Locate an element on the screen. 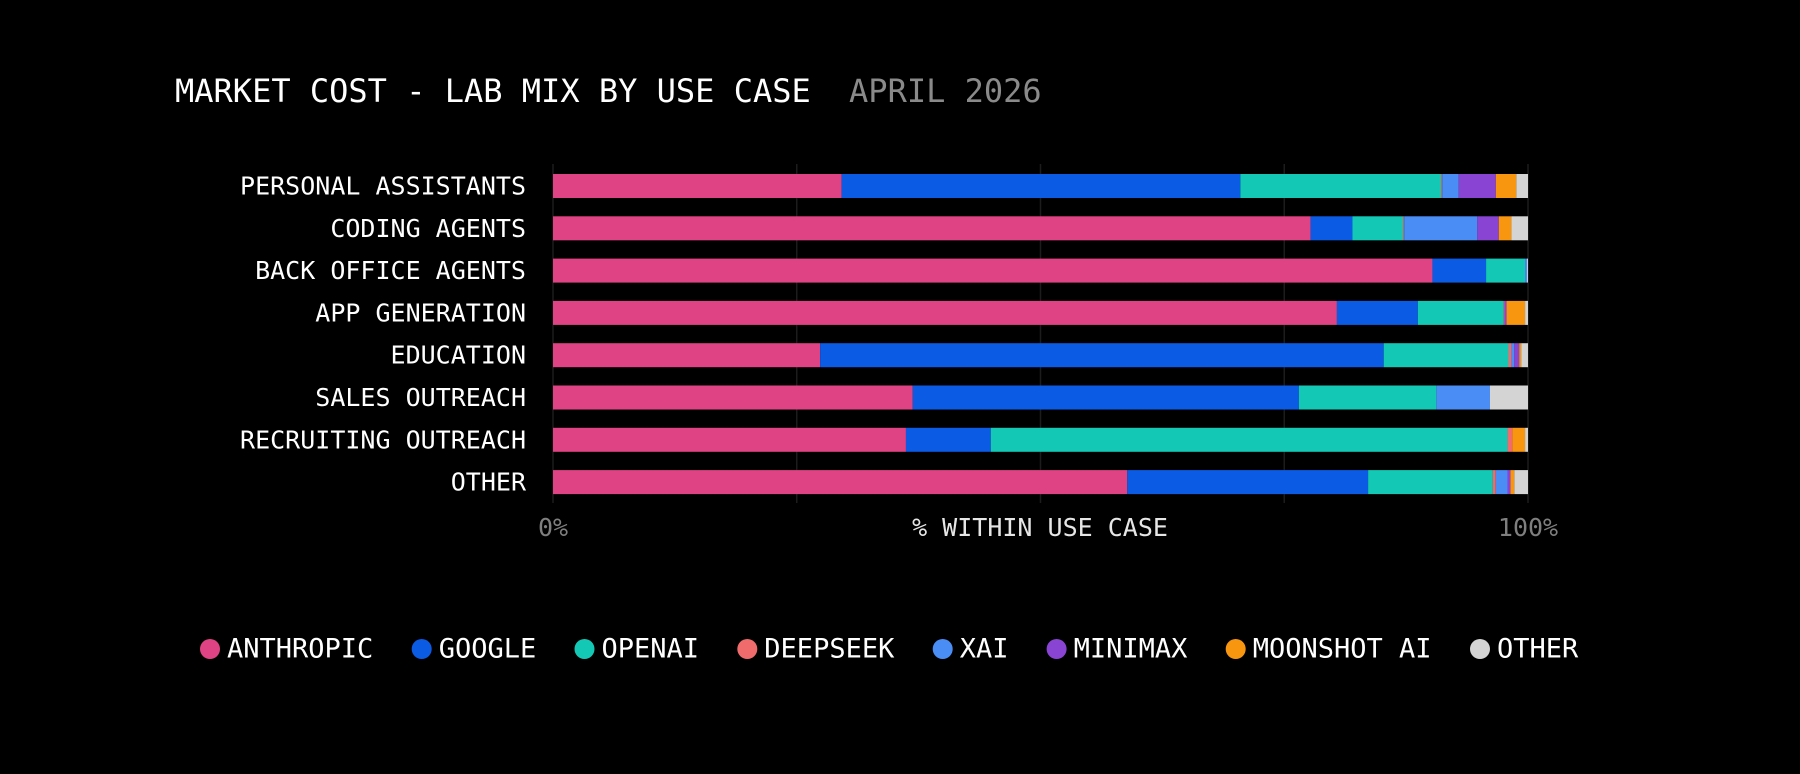 The image size is (1800, 774). category-label: APP GENERATION is located at coordinates (420, 312).